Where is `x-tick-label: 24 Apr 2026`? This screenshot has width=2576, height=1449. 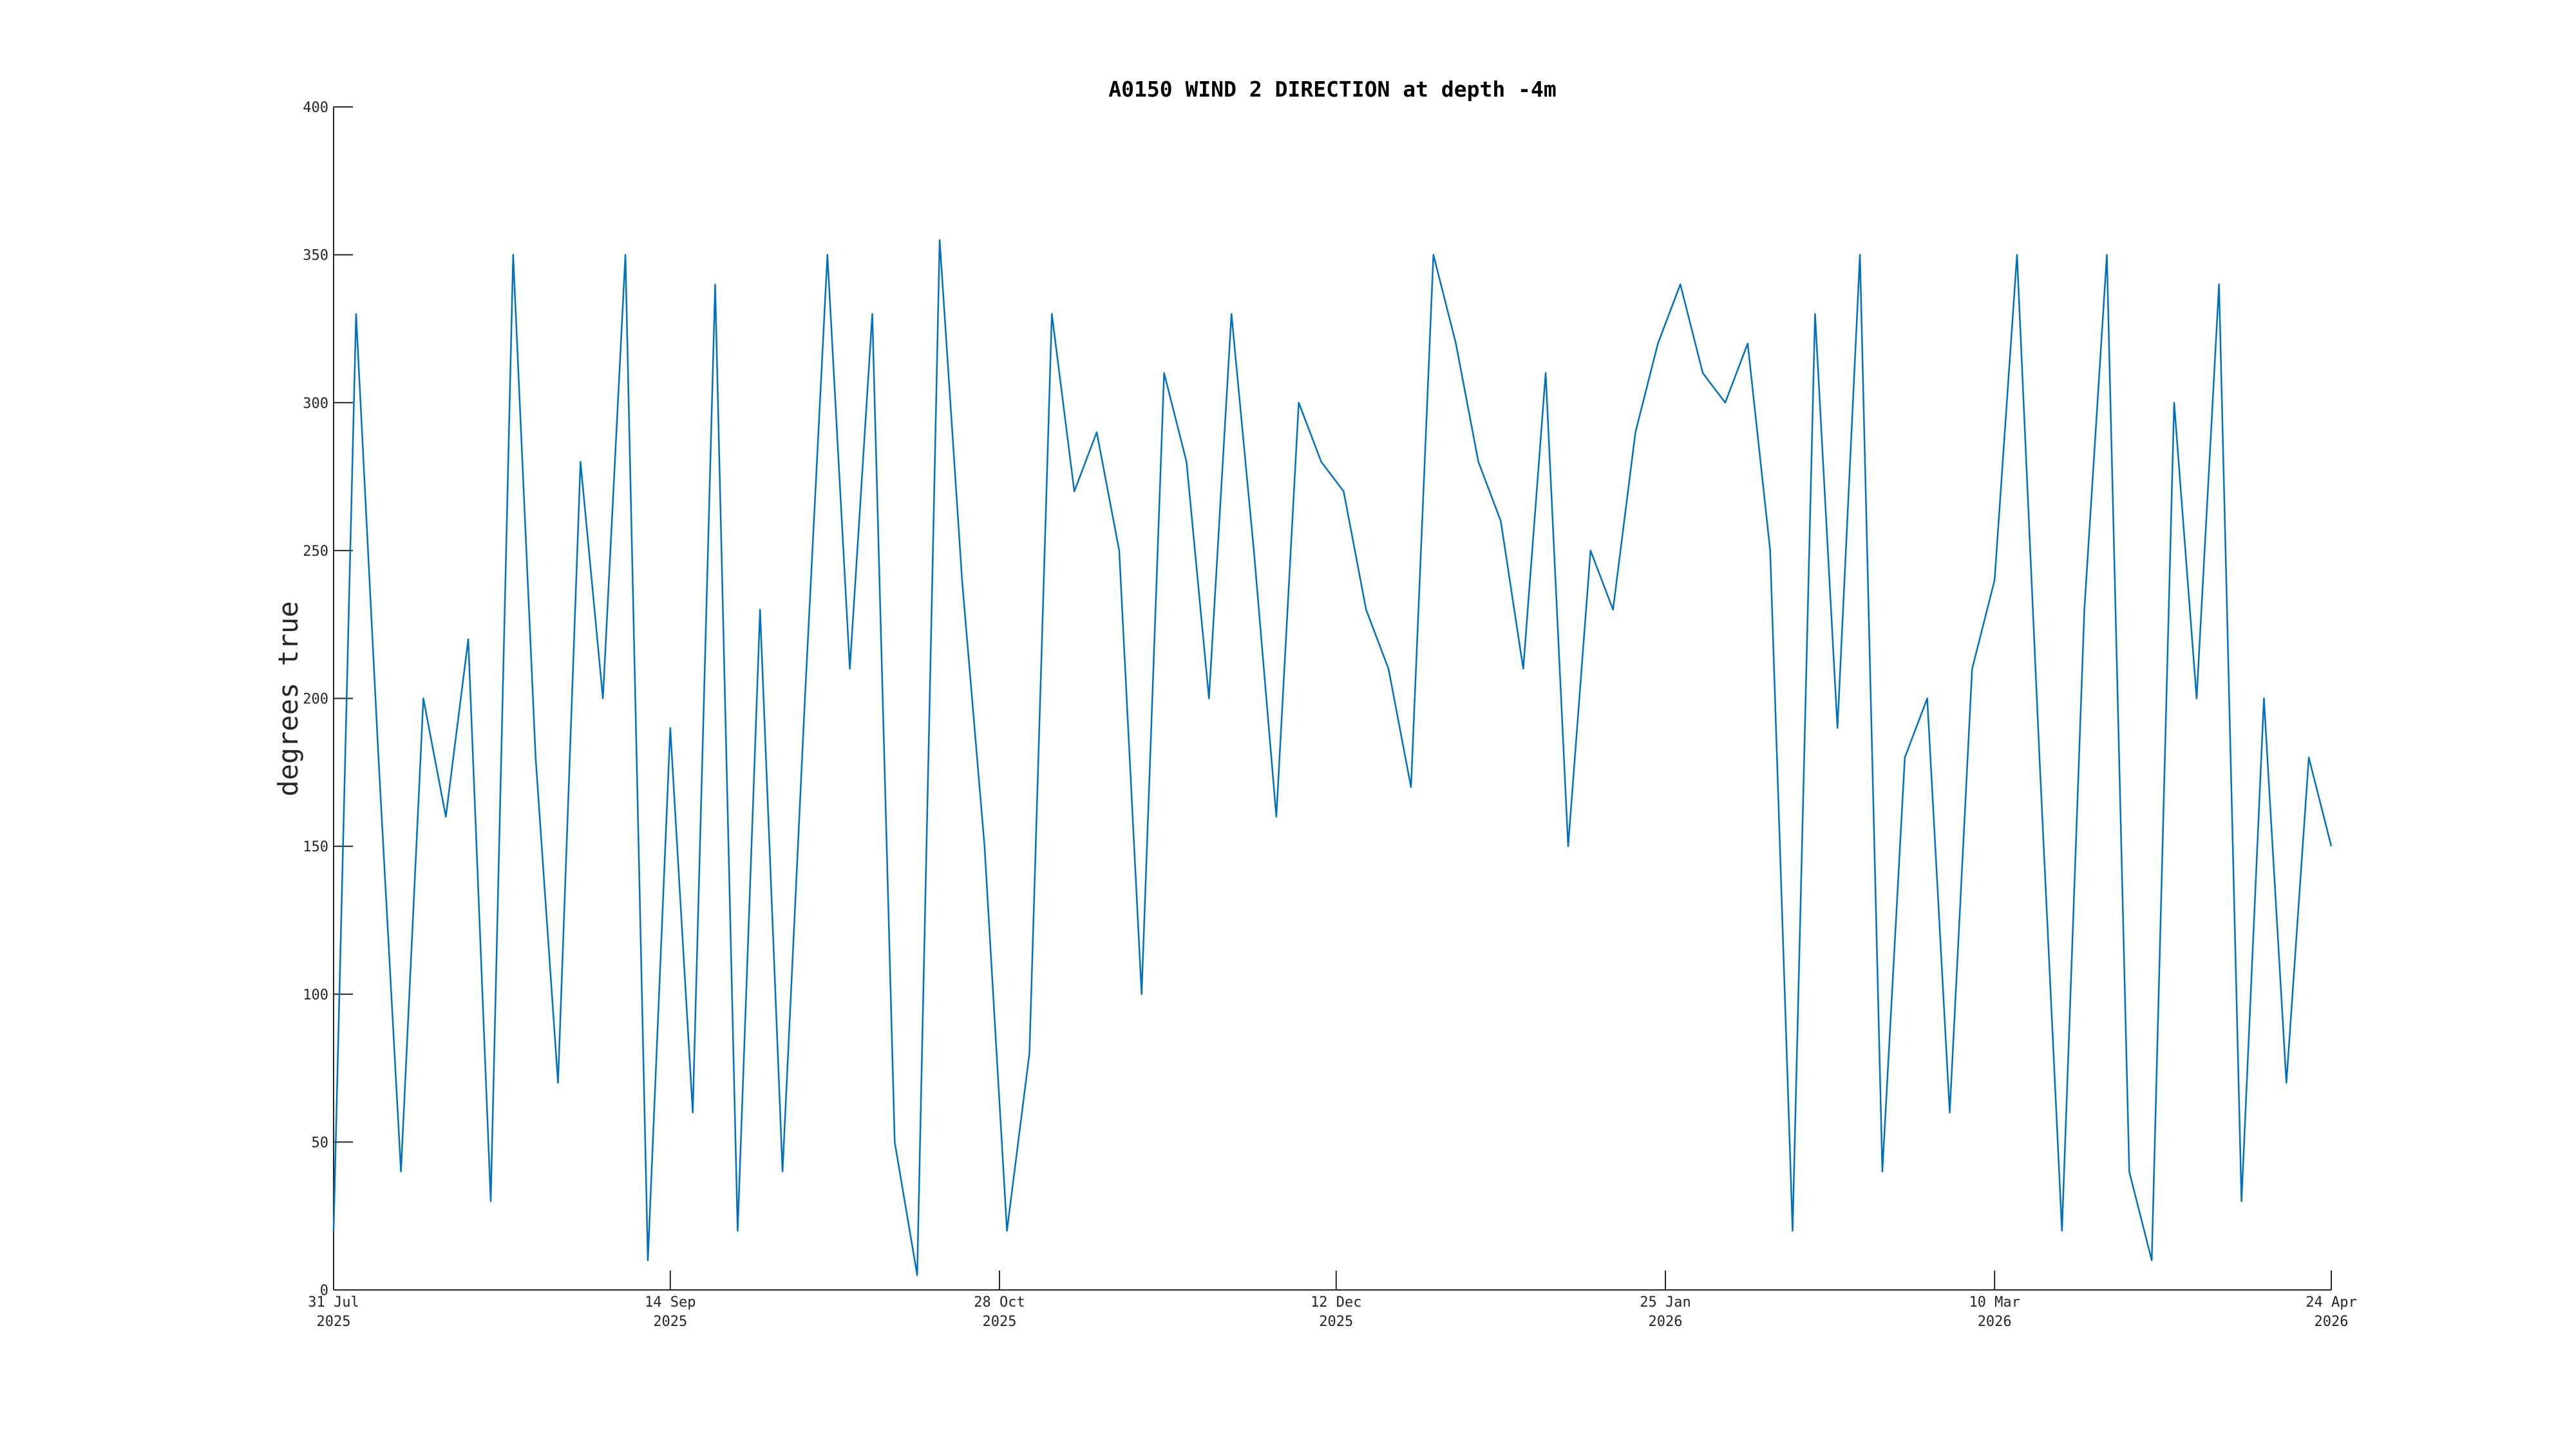
x-tick-label: 24 Apr 2026 is located at coordinates (2331, 1312).